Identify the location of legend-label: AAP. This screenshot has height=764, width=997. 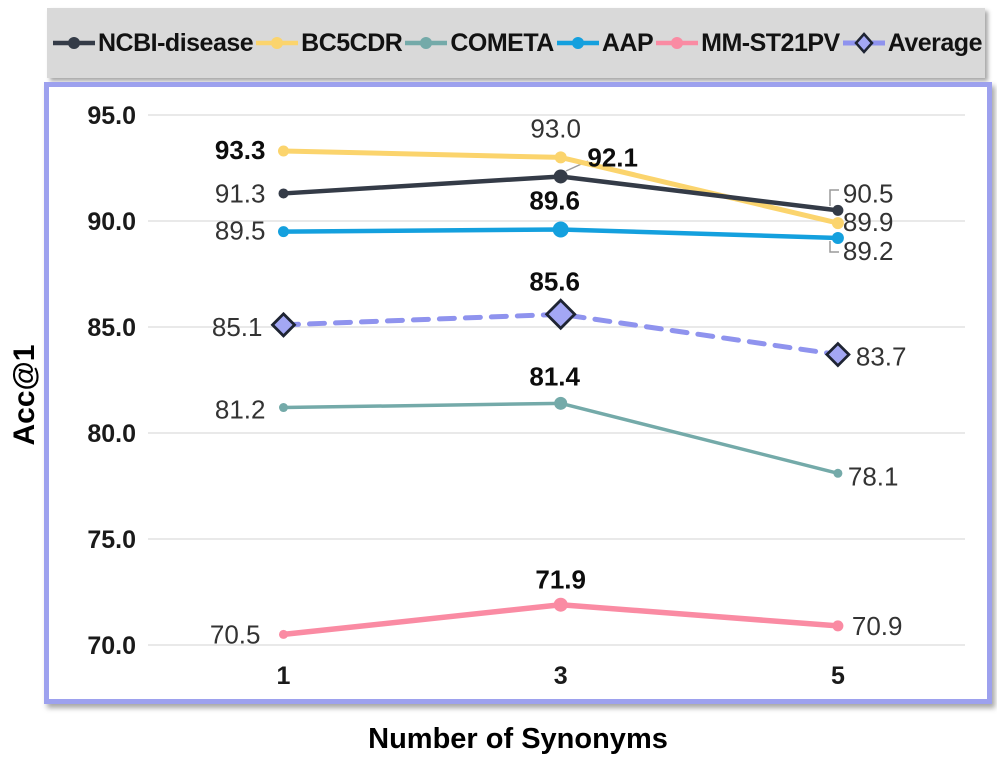
(627, 42).